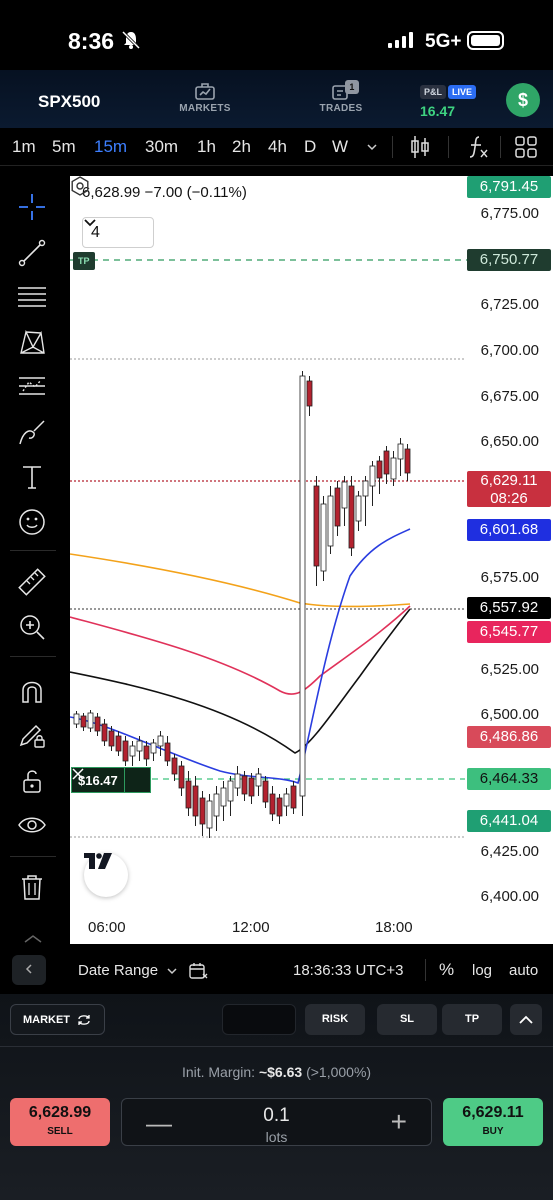 The width and height of the screenshot is (553, 1200). What do you see at coordinates (447, 969) in the screenshot?
I see `percent-scale-toggle: %` at bounding box center [447, 969].